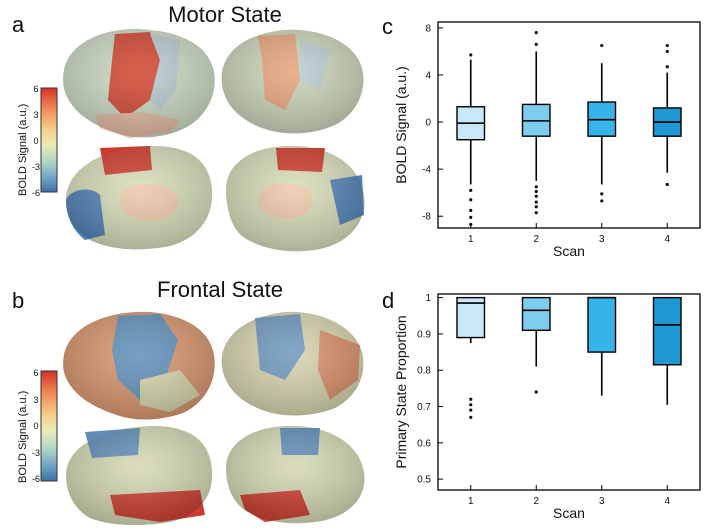 This screenshot has width=709, height=531. I want to click on d-ylabel: Primary State Proportion, so click(401, 391).